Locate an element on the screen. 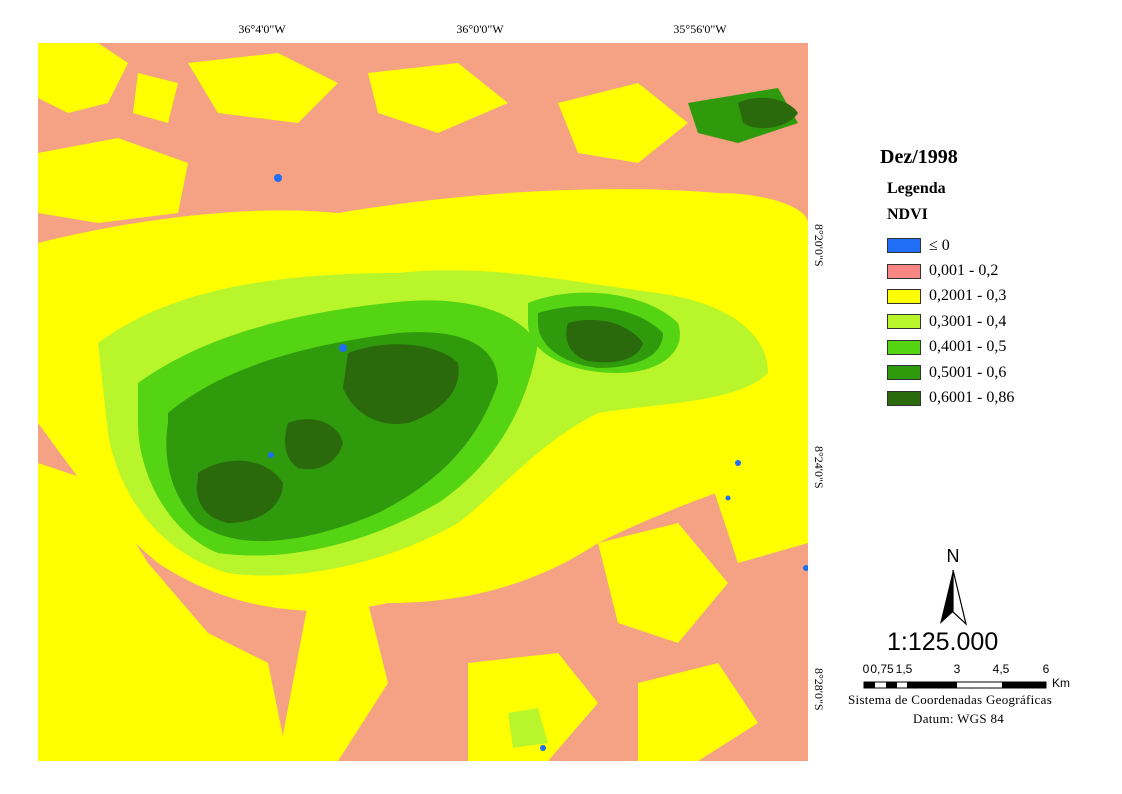 Image resolution: width=1122 pixels, height=794 pixels. legend-heading: Legenda is located at coordinates (916, 188).